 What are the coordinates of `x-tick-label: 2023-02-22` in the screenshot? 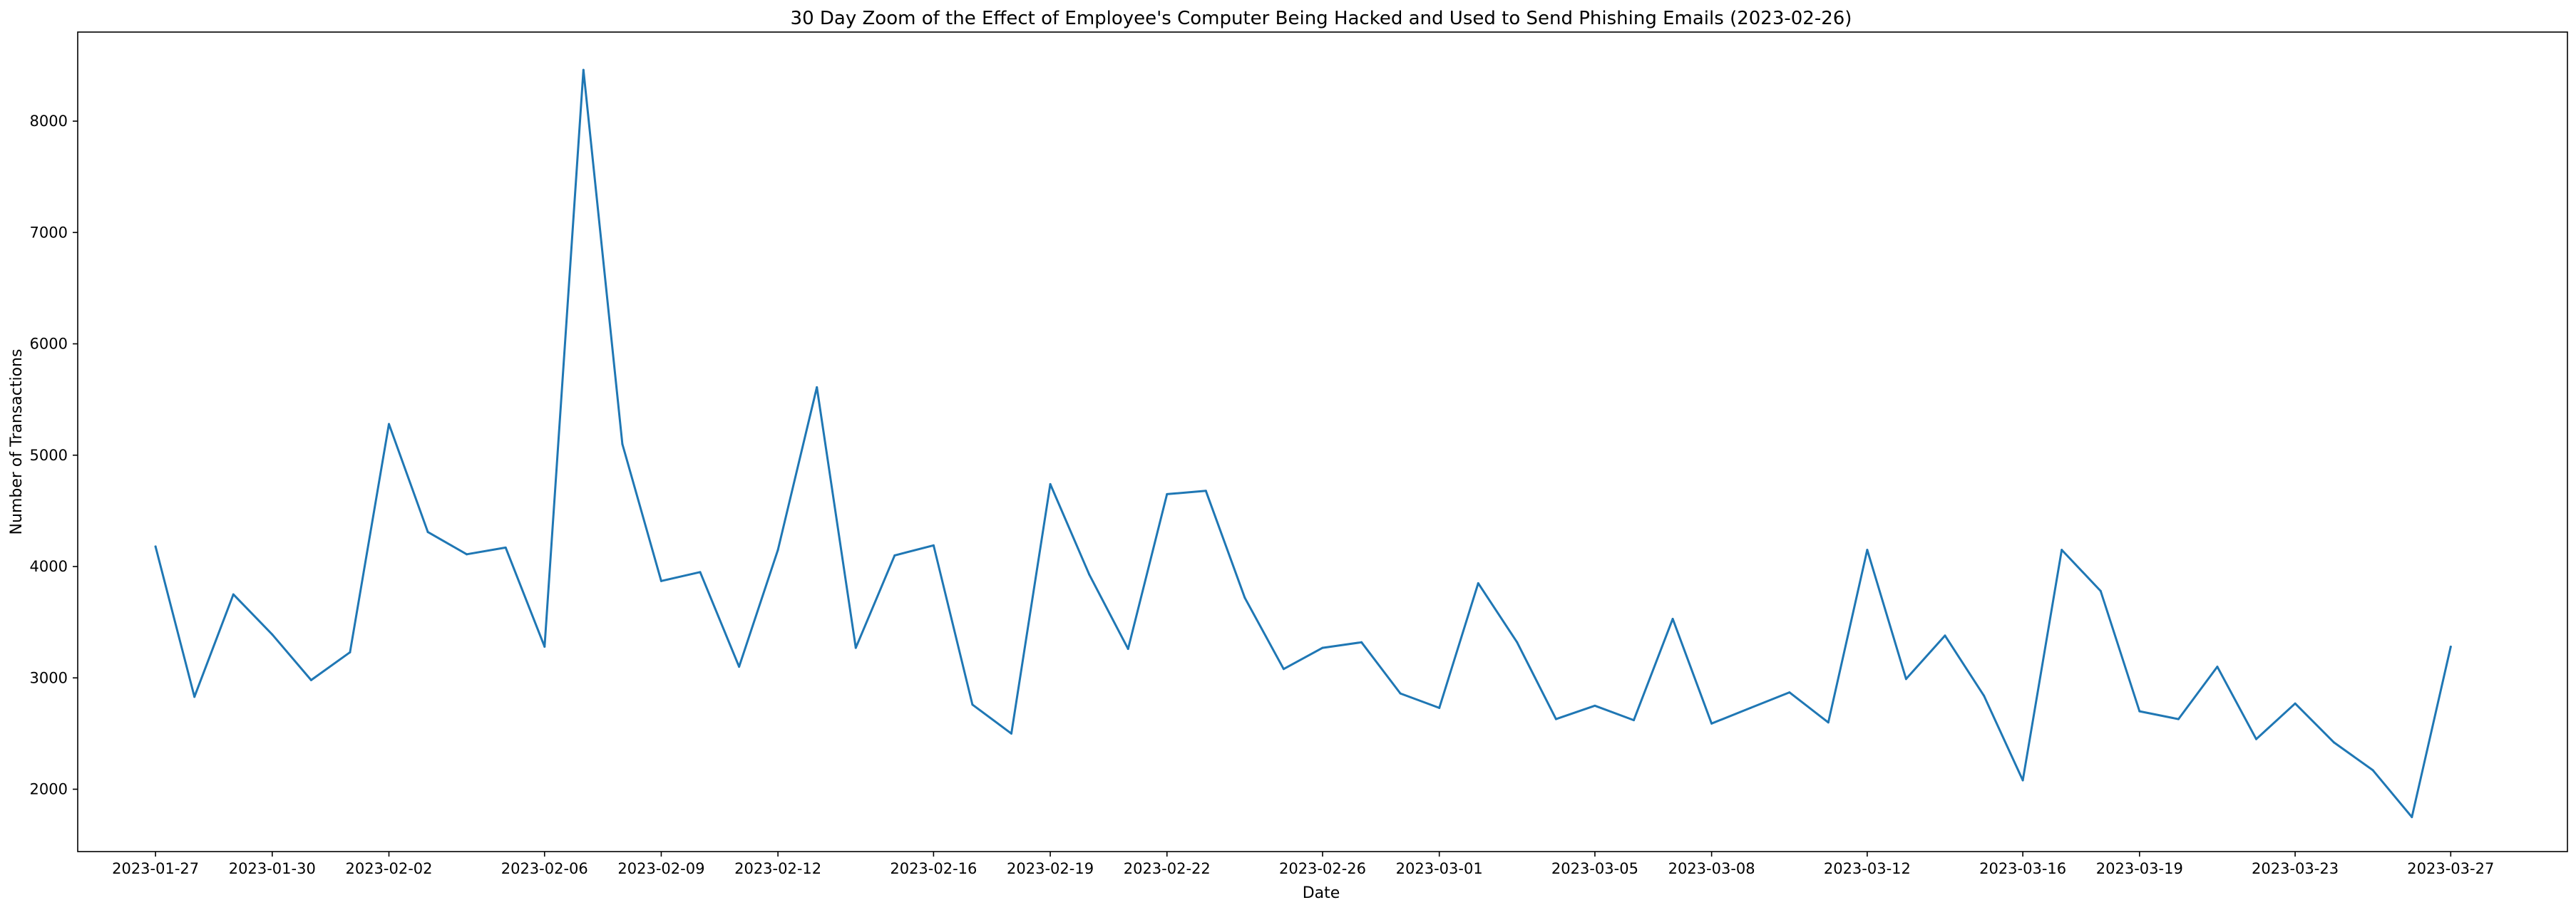 It's located at (1167, 868).